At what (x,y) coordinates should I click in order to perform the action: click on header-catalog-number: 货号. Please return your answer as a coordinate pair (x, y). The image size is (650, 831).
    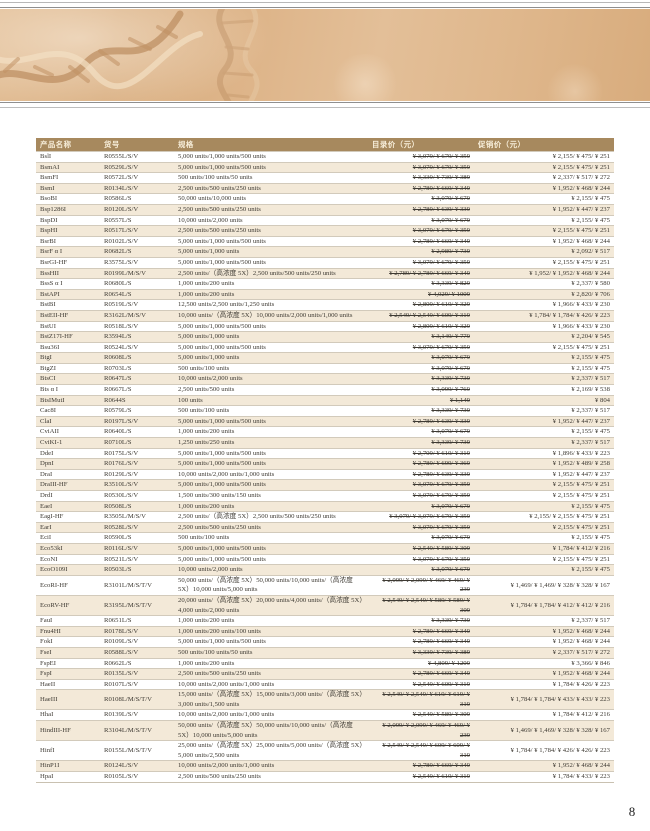
    Looking at the image, I should click on (137, 145).